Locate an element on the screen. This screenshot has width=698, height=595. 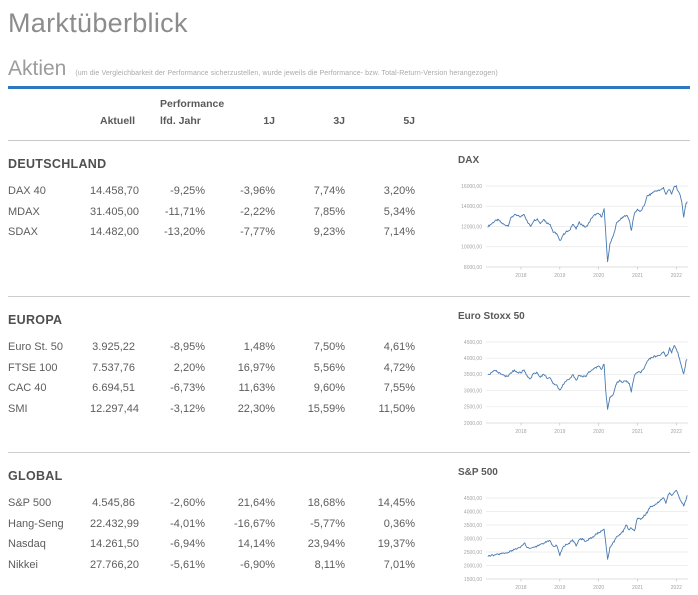
table-row: Euro St. 50 3.925,22 -8,95% 1,48% 7,50% 4,61% is located at coordinates (218, 347).